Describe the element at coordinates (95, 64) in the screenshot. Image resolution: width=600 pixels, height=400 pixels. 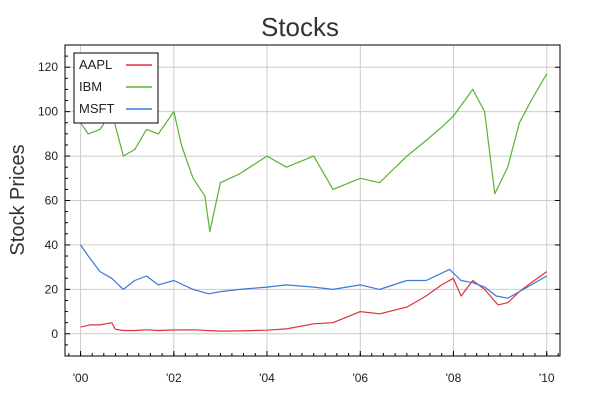
I see `legend-label-aapl: AAPL` at that location.